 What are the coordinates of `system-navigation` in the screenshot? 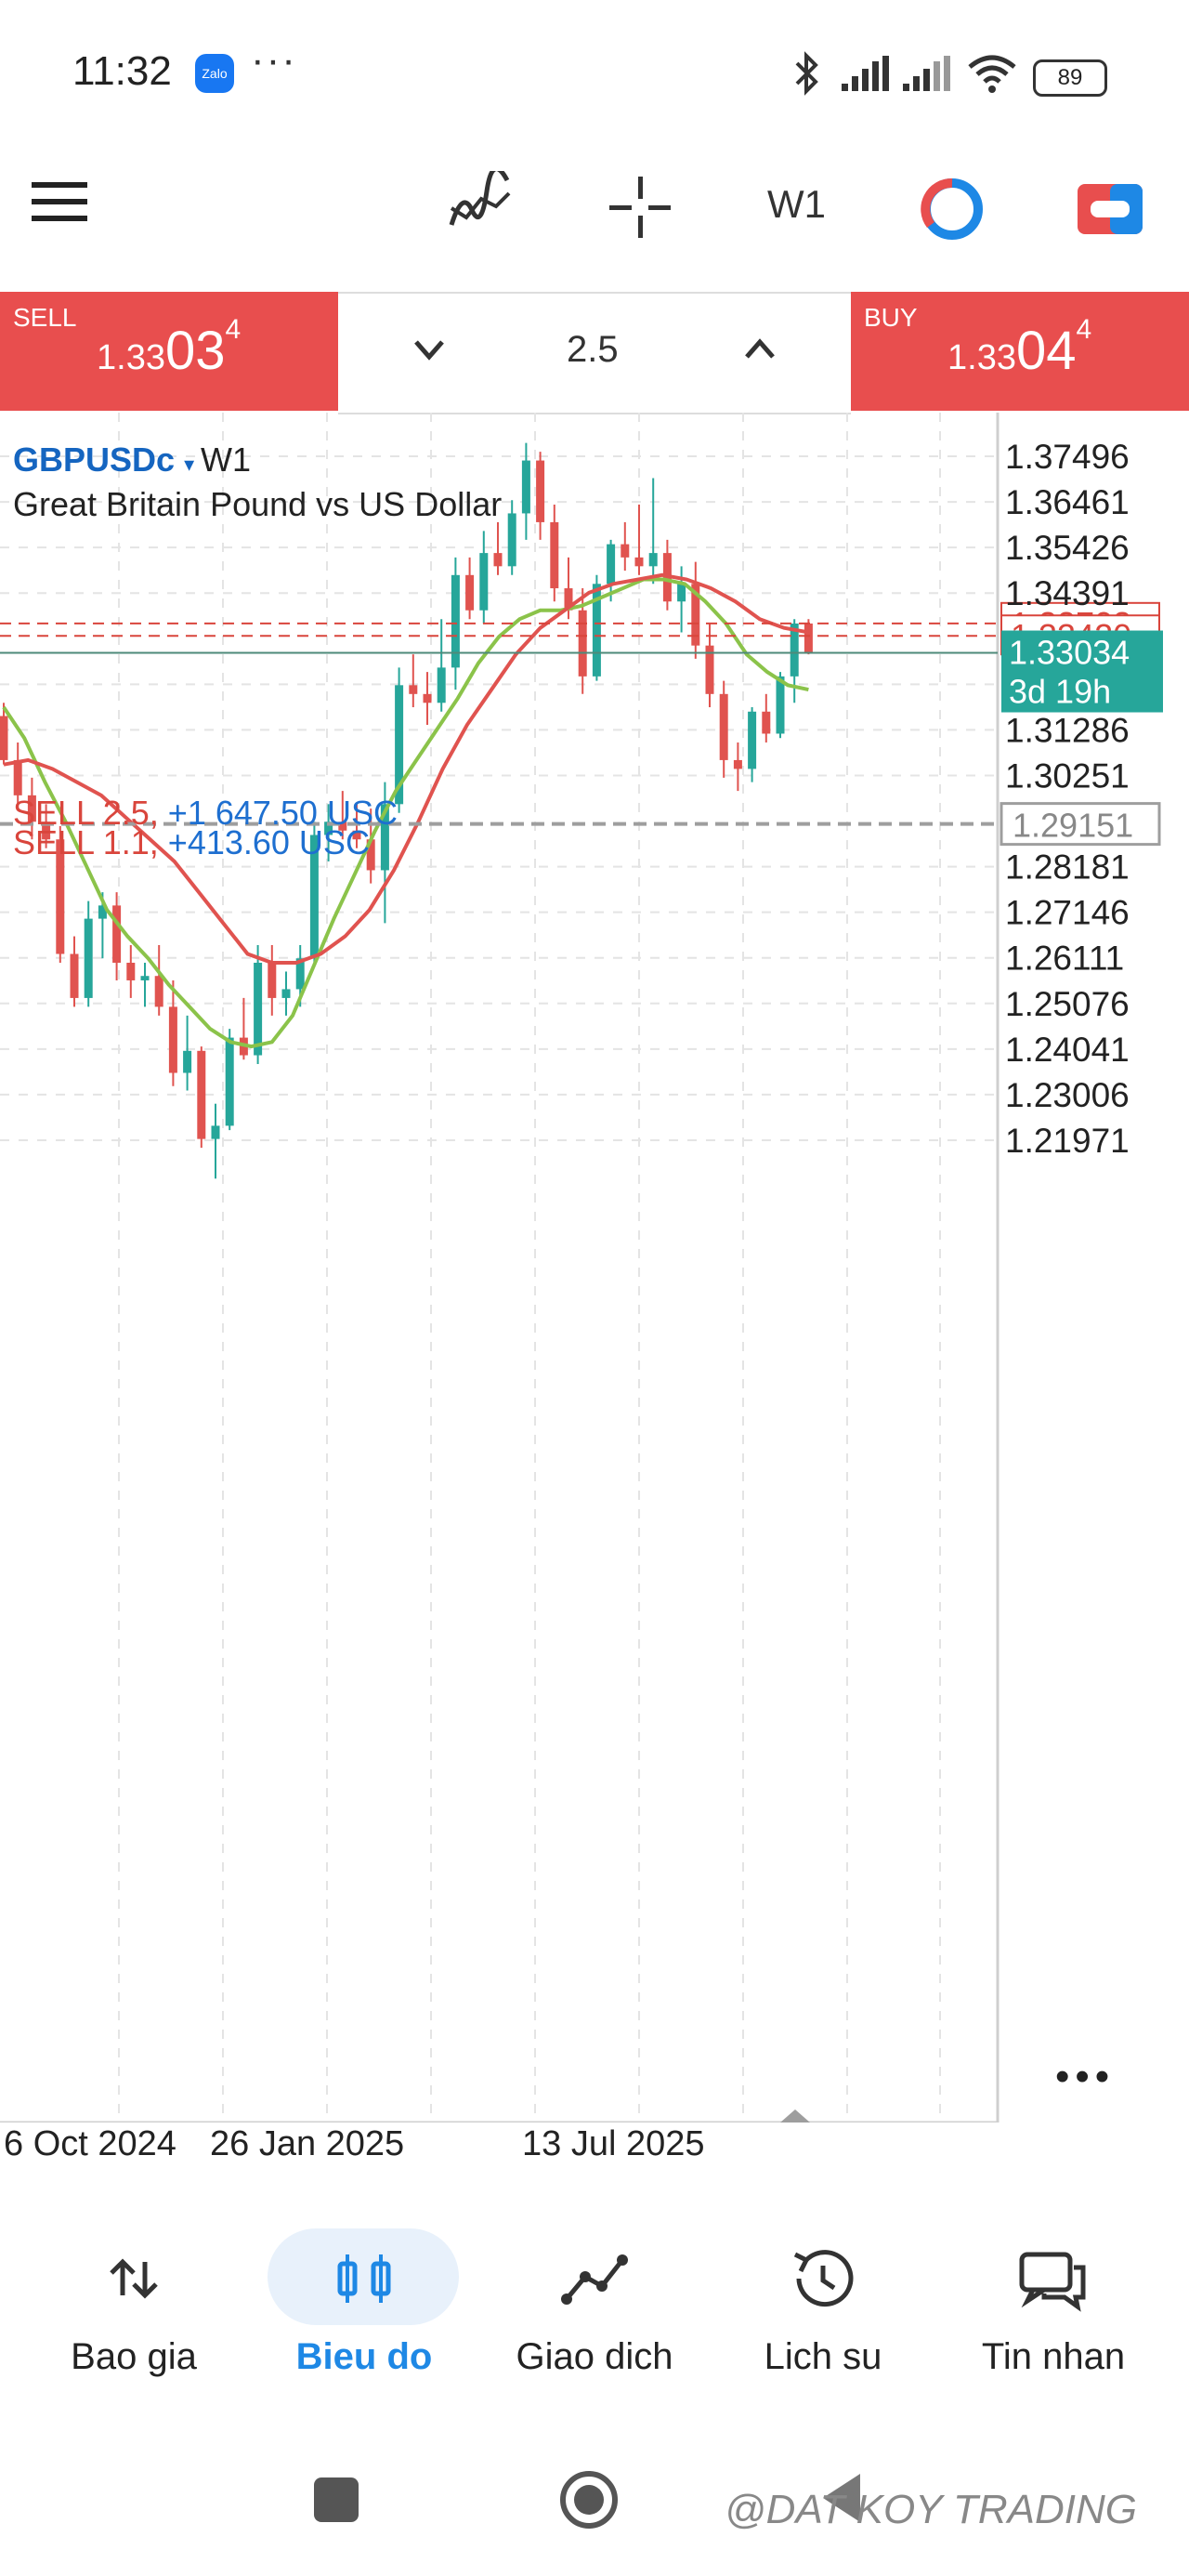 It's located at (594, 2496).